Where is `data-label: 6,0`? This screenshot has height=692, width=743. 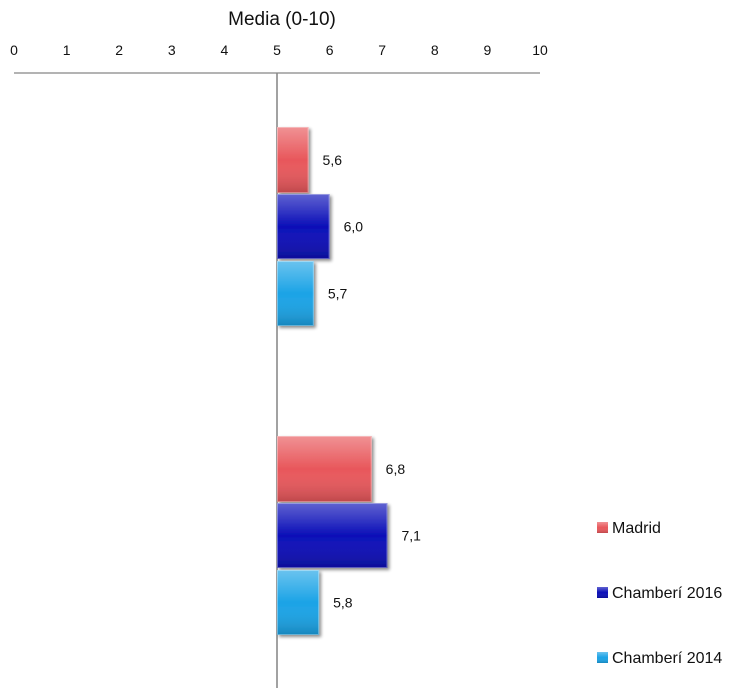 data-label: 6,0 is located at coordinates (354, 227).